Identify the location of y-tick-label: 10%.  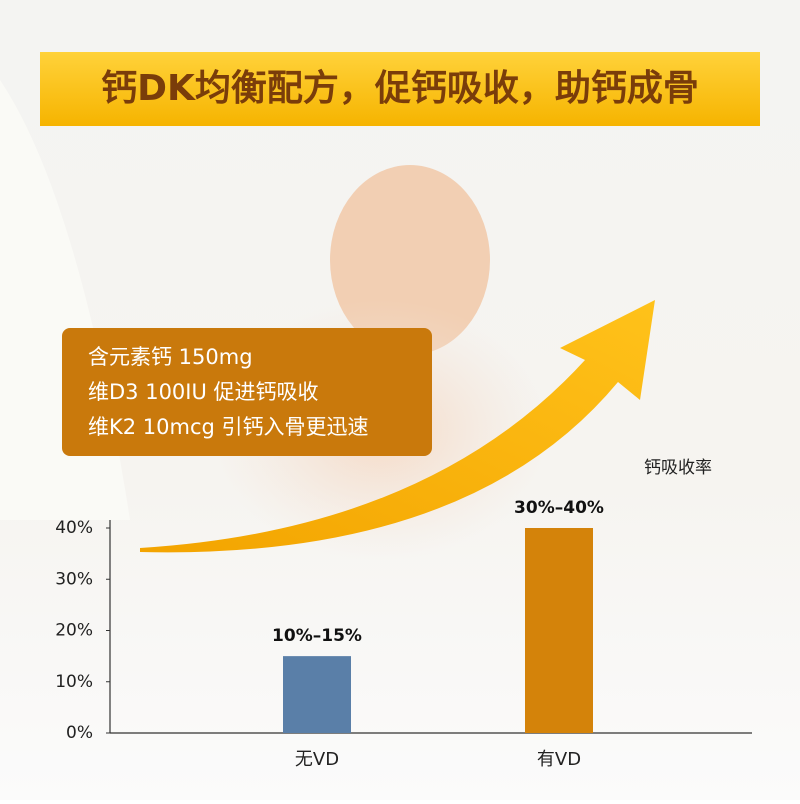
(74, 682).